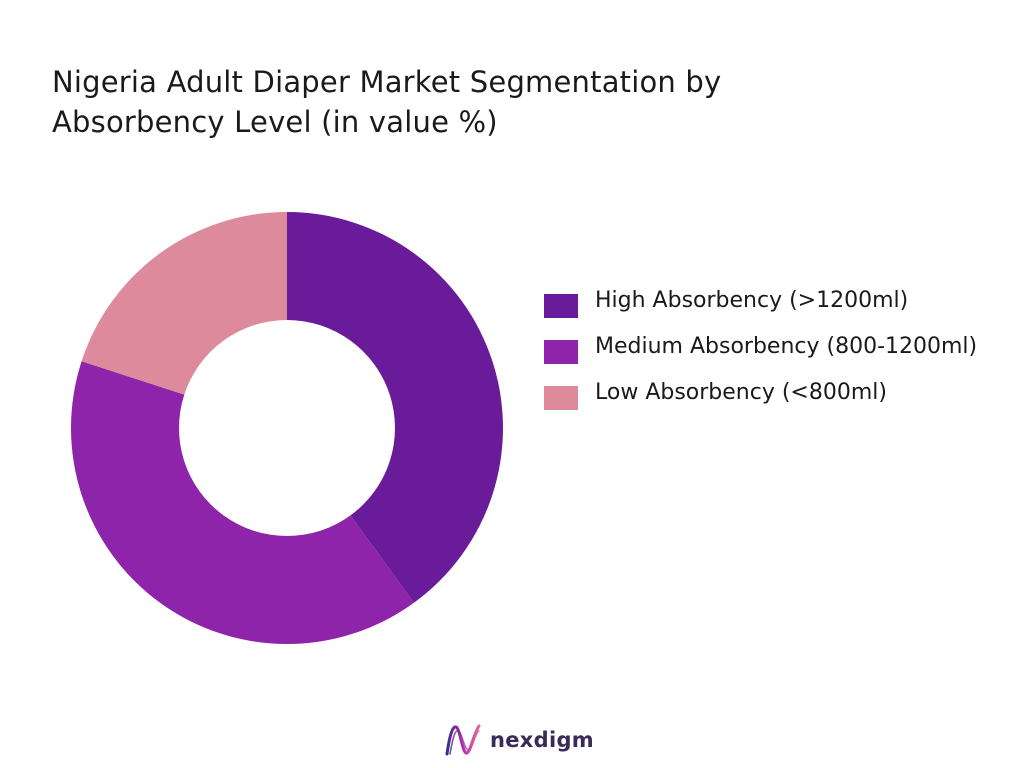  Describe the element at coordinates (561, 352) in the screenshot. I see `legend-swatch-medium` at that location.